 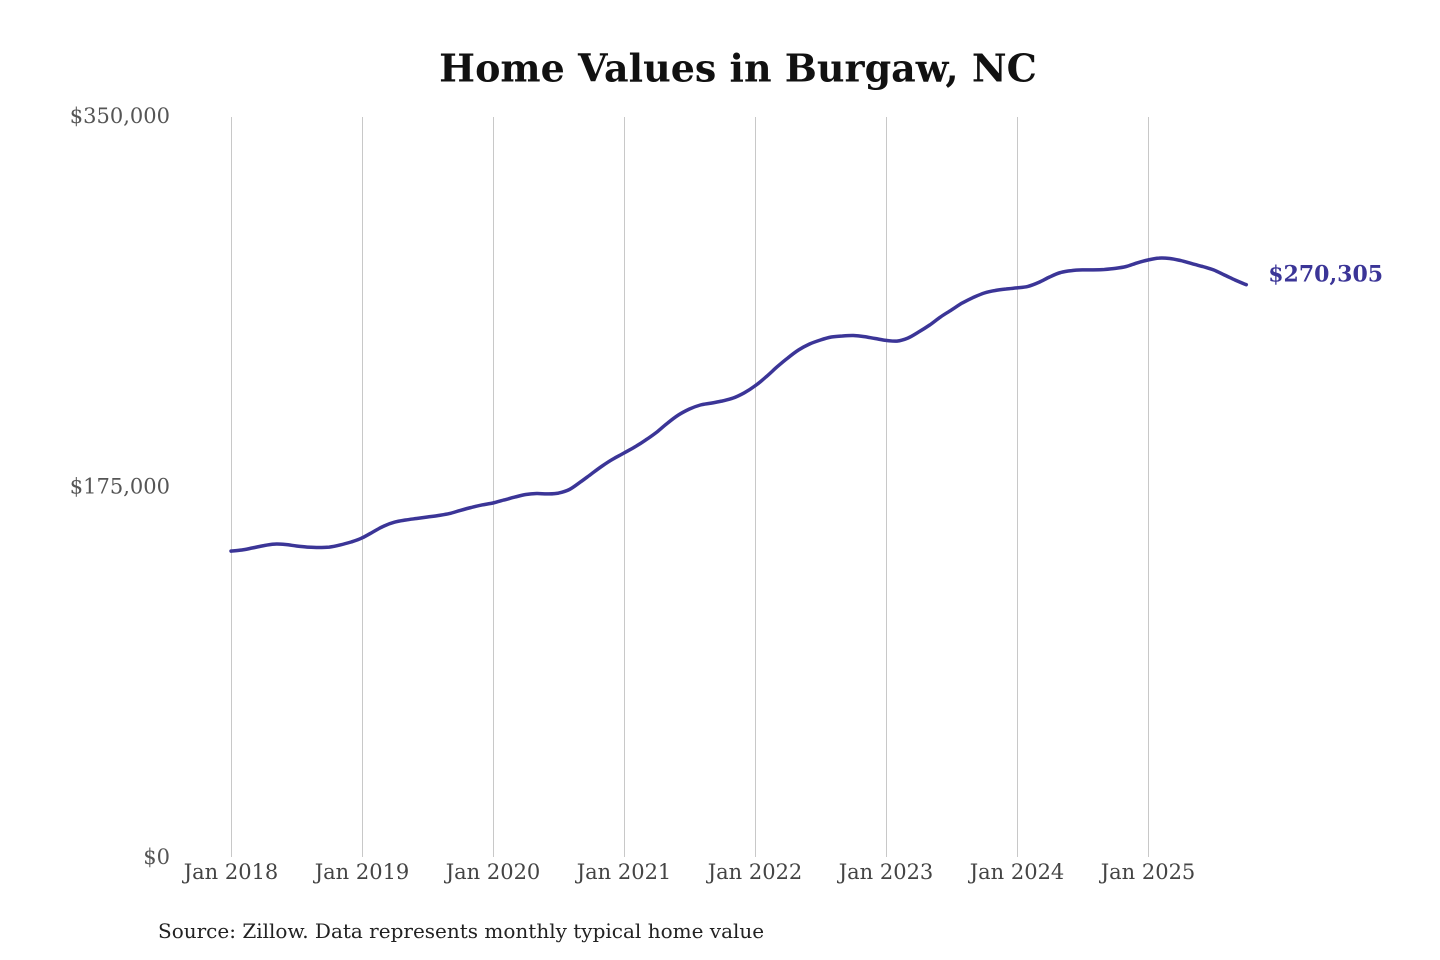 I want to click on x-tick-label: Jan 2020, so click(x=492, y=872).